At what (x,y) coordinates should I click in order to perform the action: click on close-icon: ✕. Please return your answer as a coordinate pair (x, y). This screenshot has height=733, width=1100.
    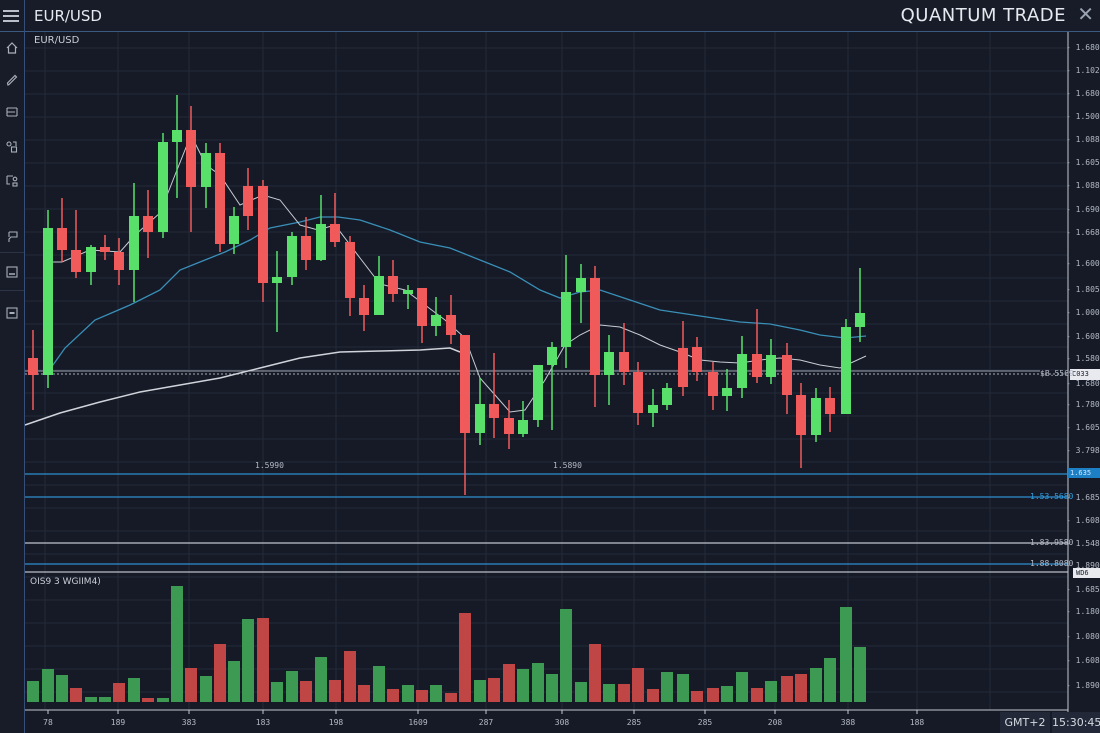
    Looking at the image, I should click on (1085, 14).